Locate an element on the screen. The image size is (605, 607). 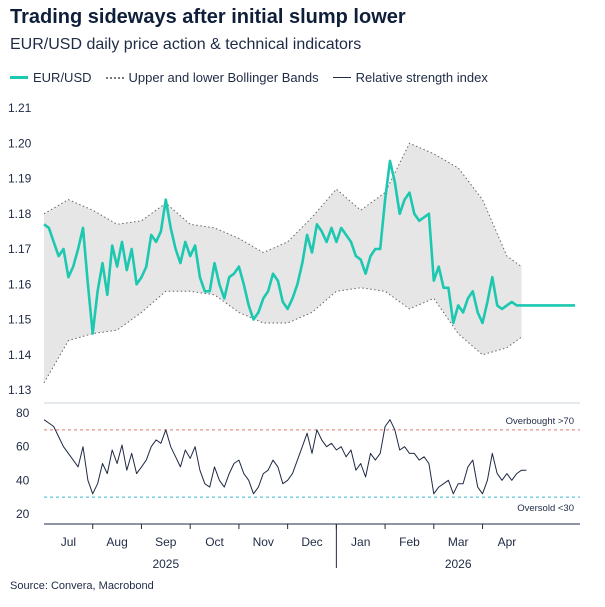
x-year-label: 2025 is located at coordinates (165, 564).